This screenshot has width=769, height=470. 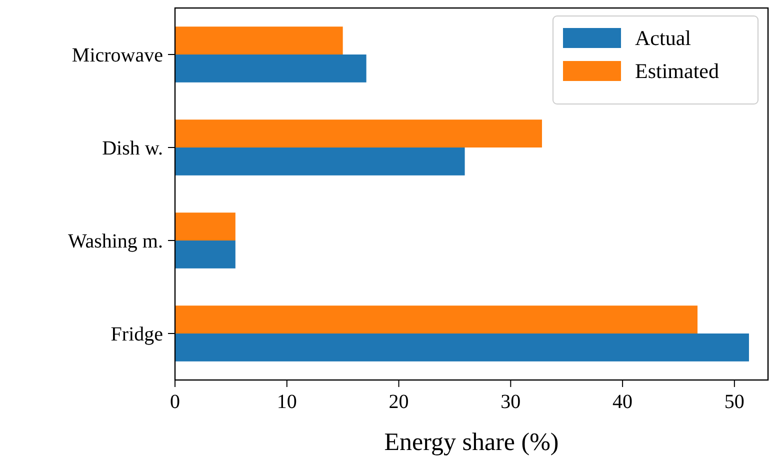 I want to click on x-tick-label: 40, so click(x=622, y=402).